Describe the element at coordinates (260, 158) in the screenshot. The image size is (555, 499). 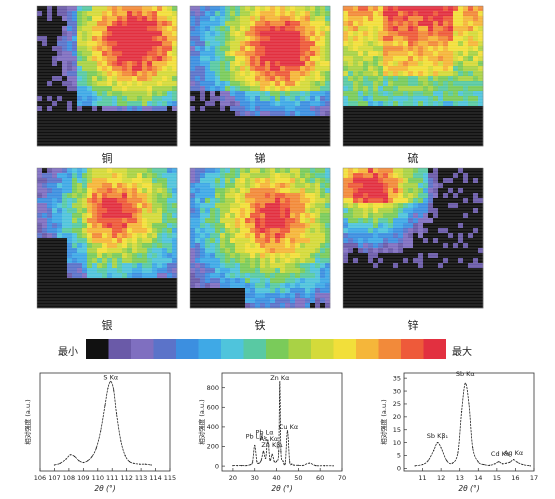
I see `map-label: 锑` at that location.